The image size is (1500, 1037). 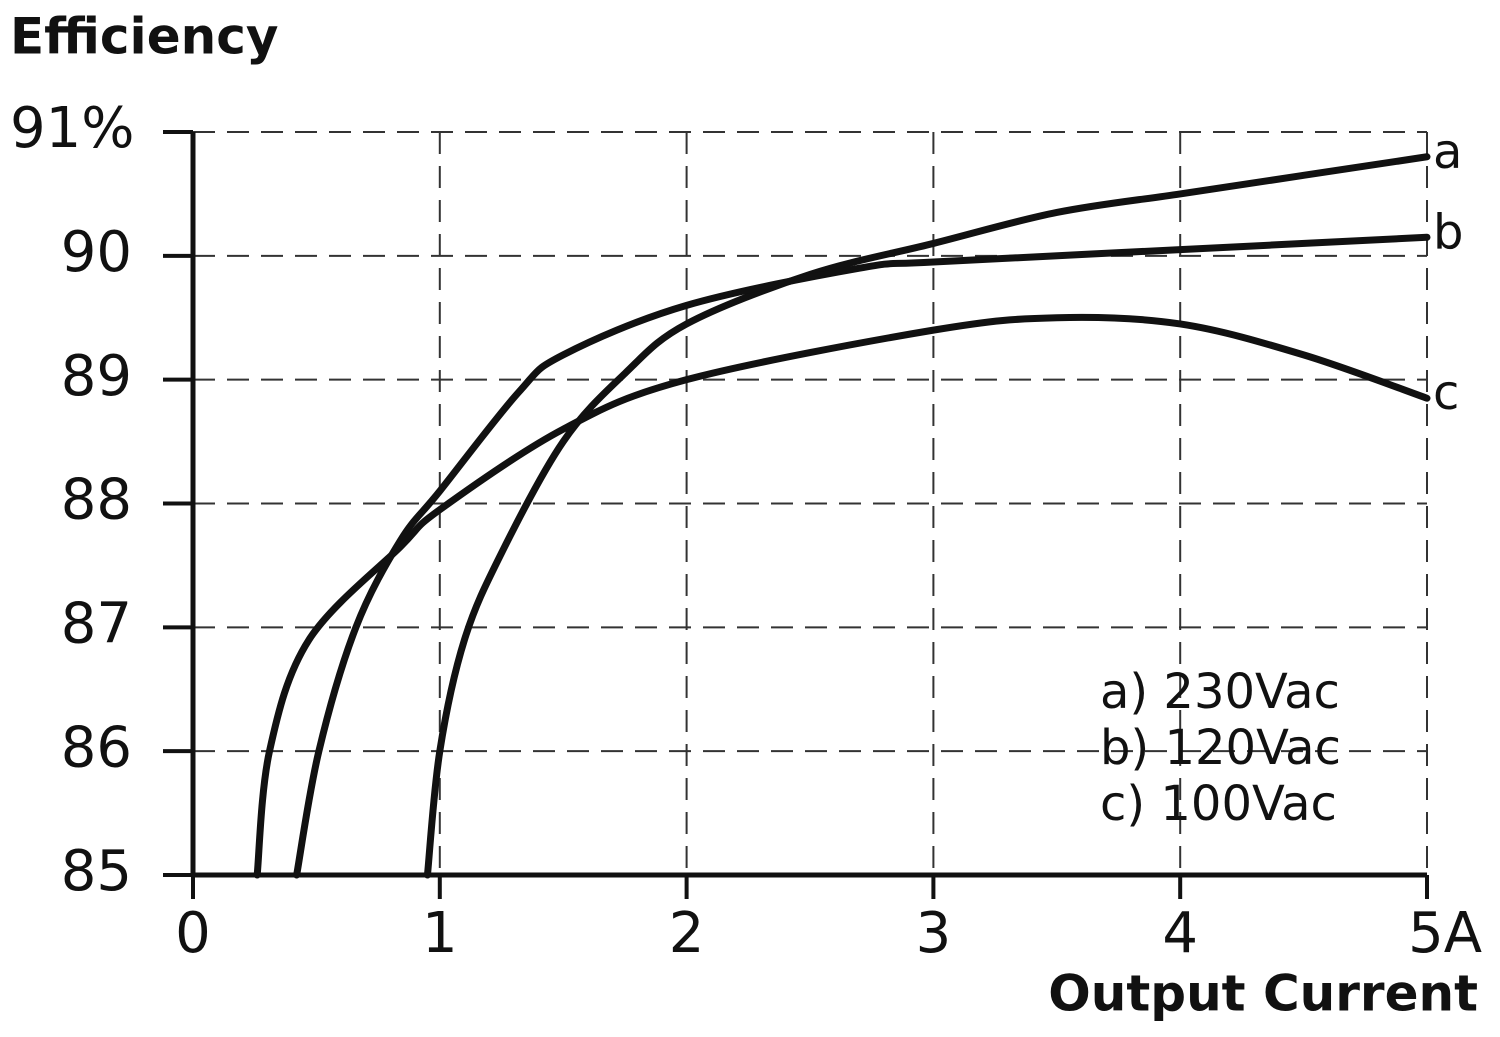 I want to click on legend-label: a) 230Vac, so click(x=1220, y=692).